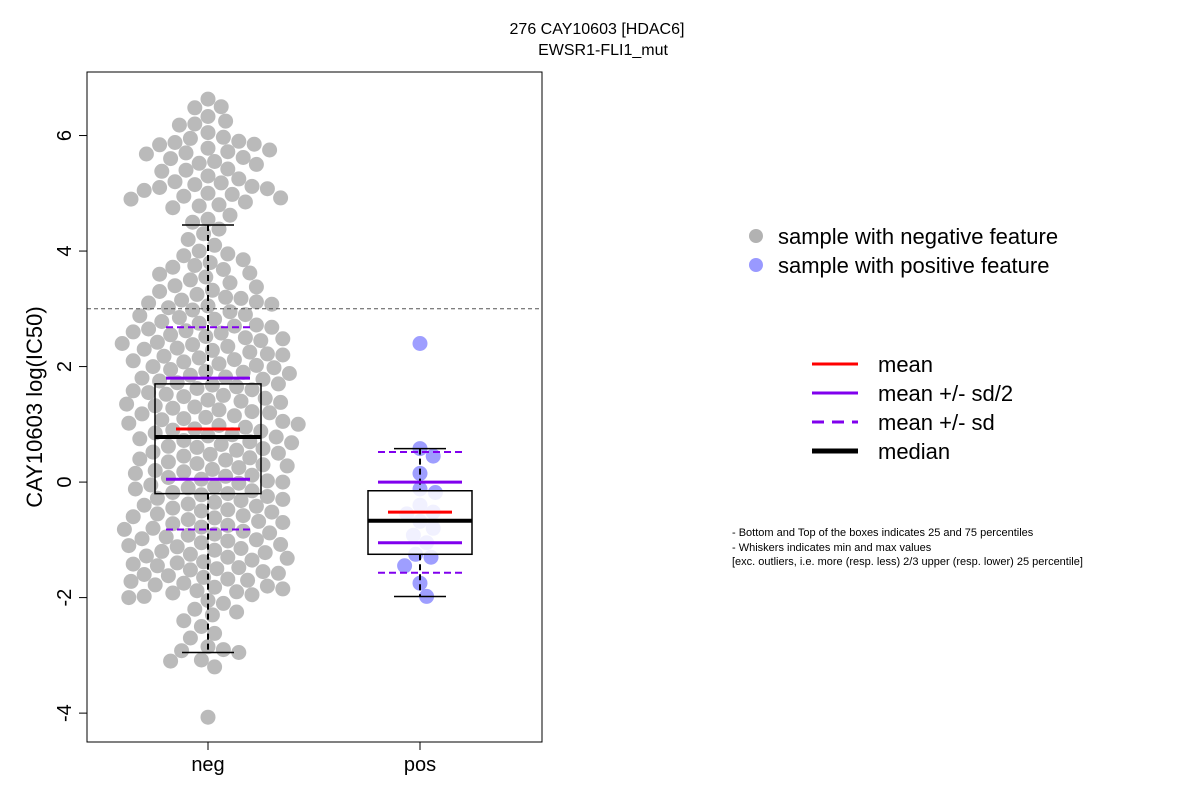  What do you see at coordinates (65, 366) in the screenshot?
I see `y-tick-label: 2` at bounding box center [65, 366].